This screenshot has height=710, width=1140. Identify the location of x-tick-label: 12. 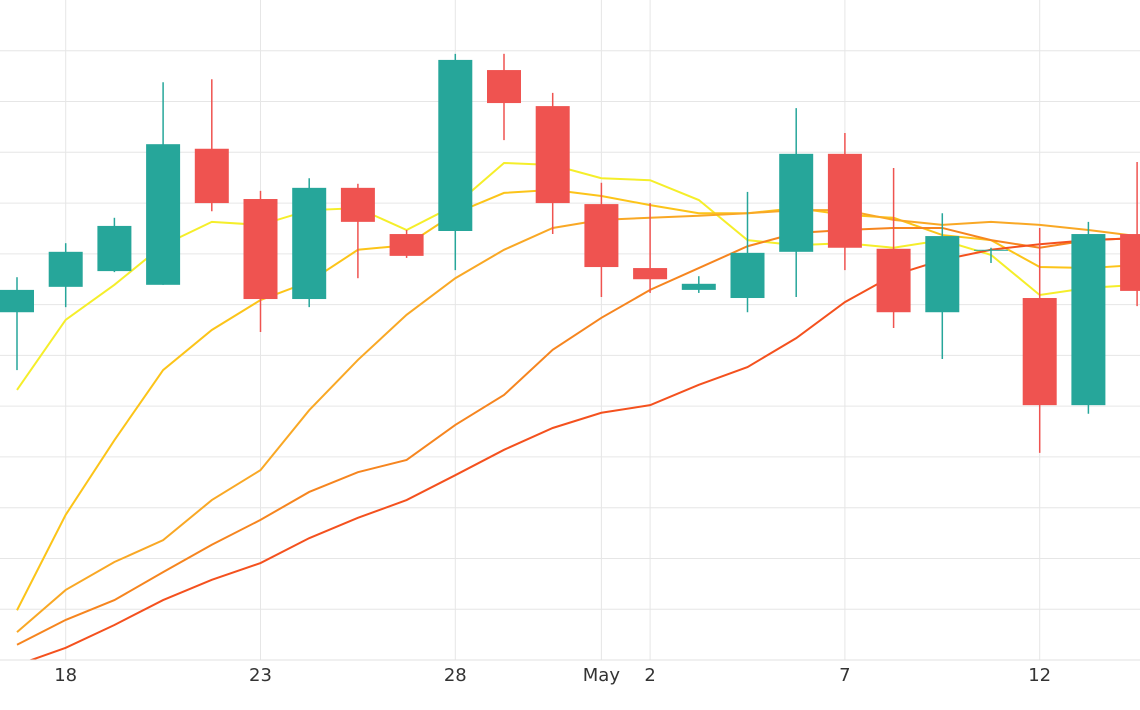
(1039, 675).